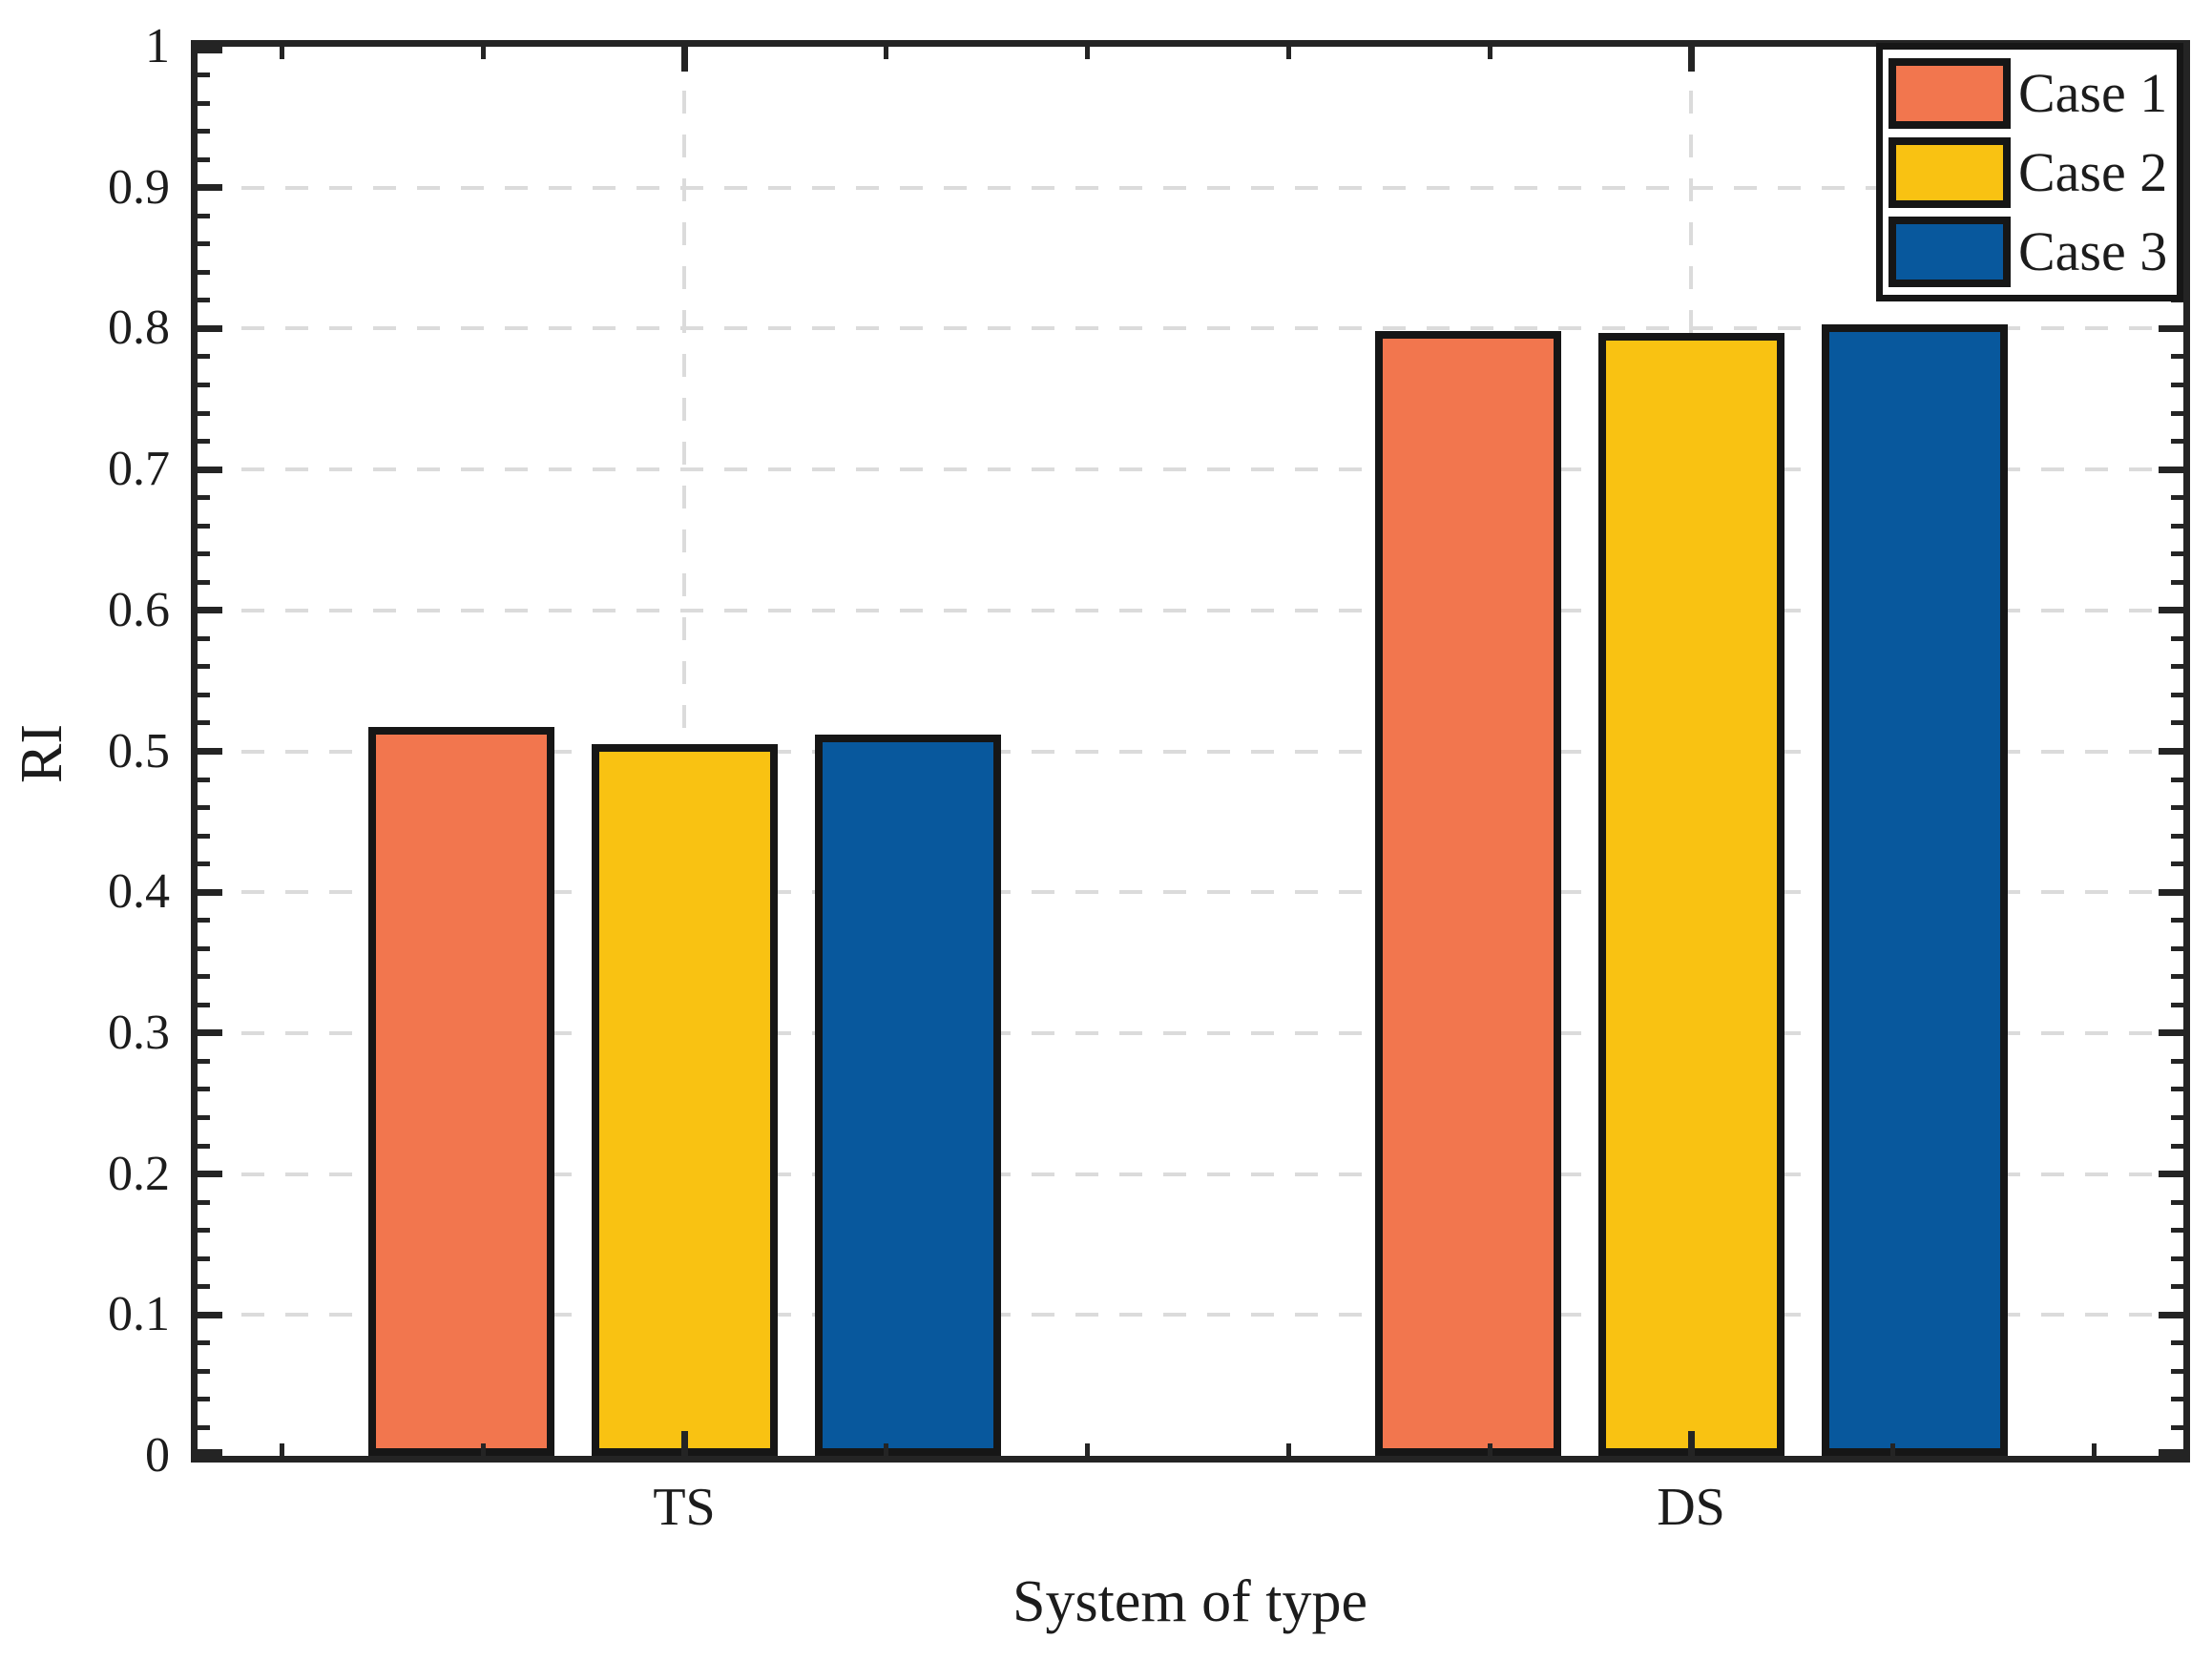 This screenshot has height=1660, width=2212. What do you see at coordinates (139, 892) in the screenshot?
I see `y-tick-label-0.4: 0.4` at bounding box center [139, 892].